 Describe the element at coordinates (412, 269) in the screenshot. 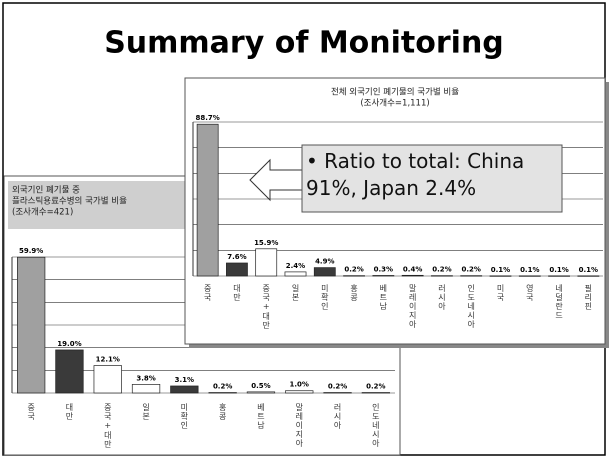

I see `value-label: 0.4%` at that location.